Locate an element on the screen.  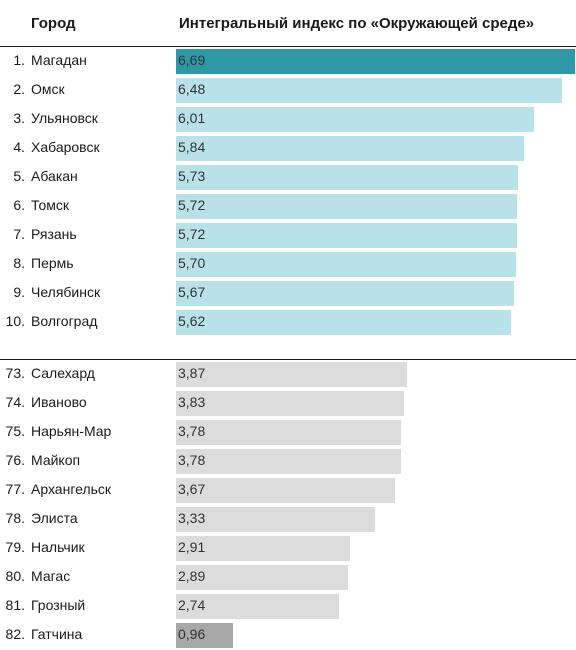
city-label: Майкоп is located at coordinates (56, 460).